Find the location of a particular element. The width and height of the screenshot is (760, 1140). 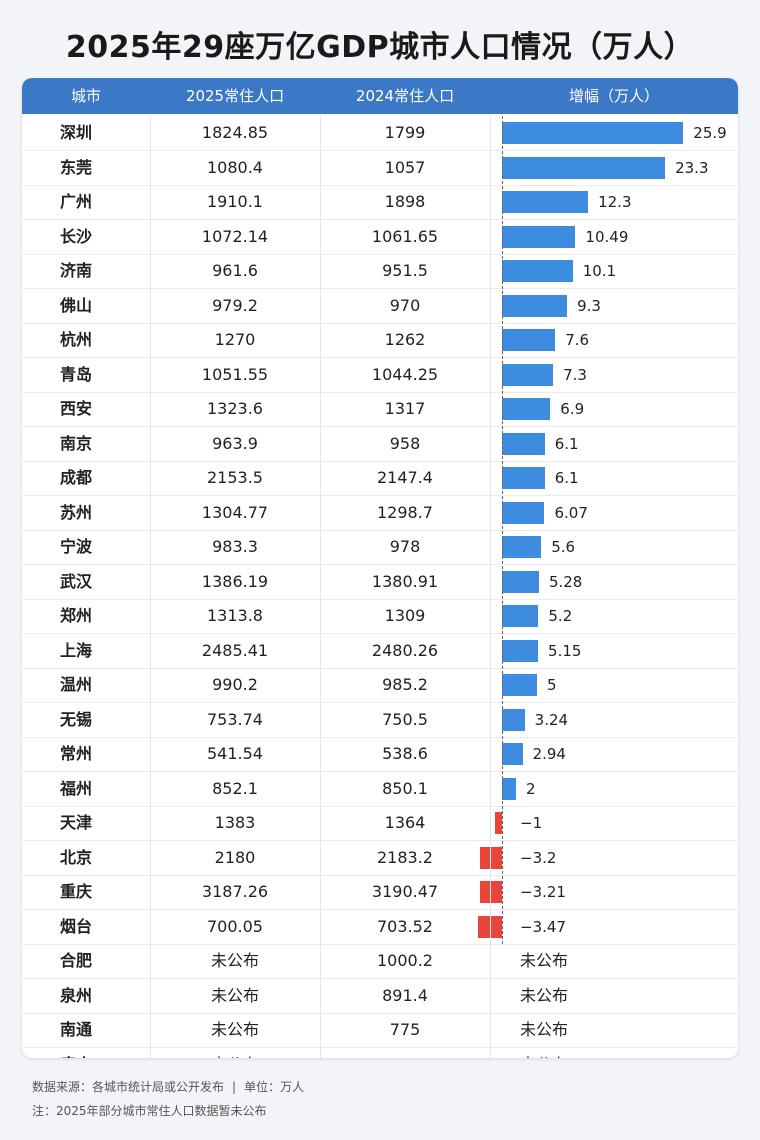

growth-value-label: 2.94 is located at coordinates (549, 754).